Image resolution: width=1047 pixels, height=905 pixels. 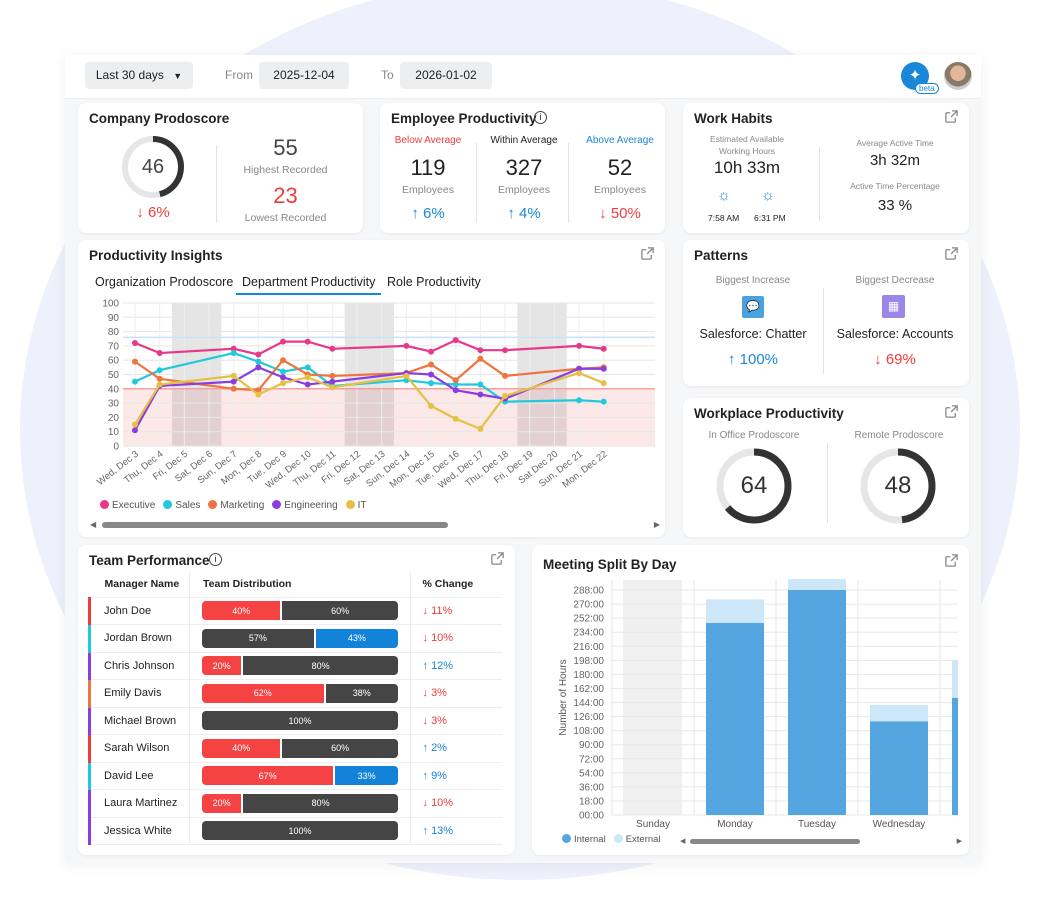 What do you see at coordinates (958, 76) in the screenshot?
I see `user-avatar` at bounding box center [958, 76].